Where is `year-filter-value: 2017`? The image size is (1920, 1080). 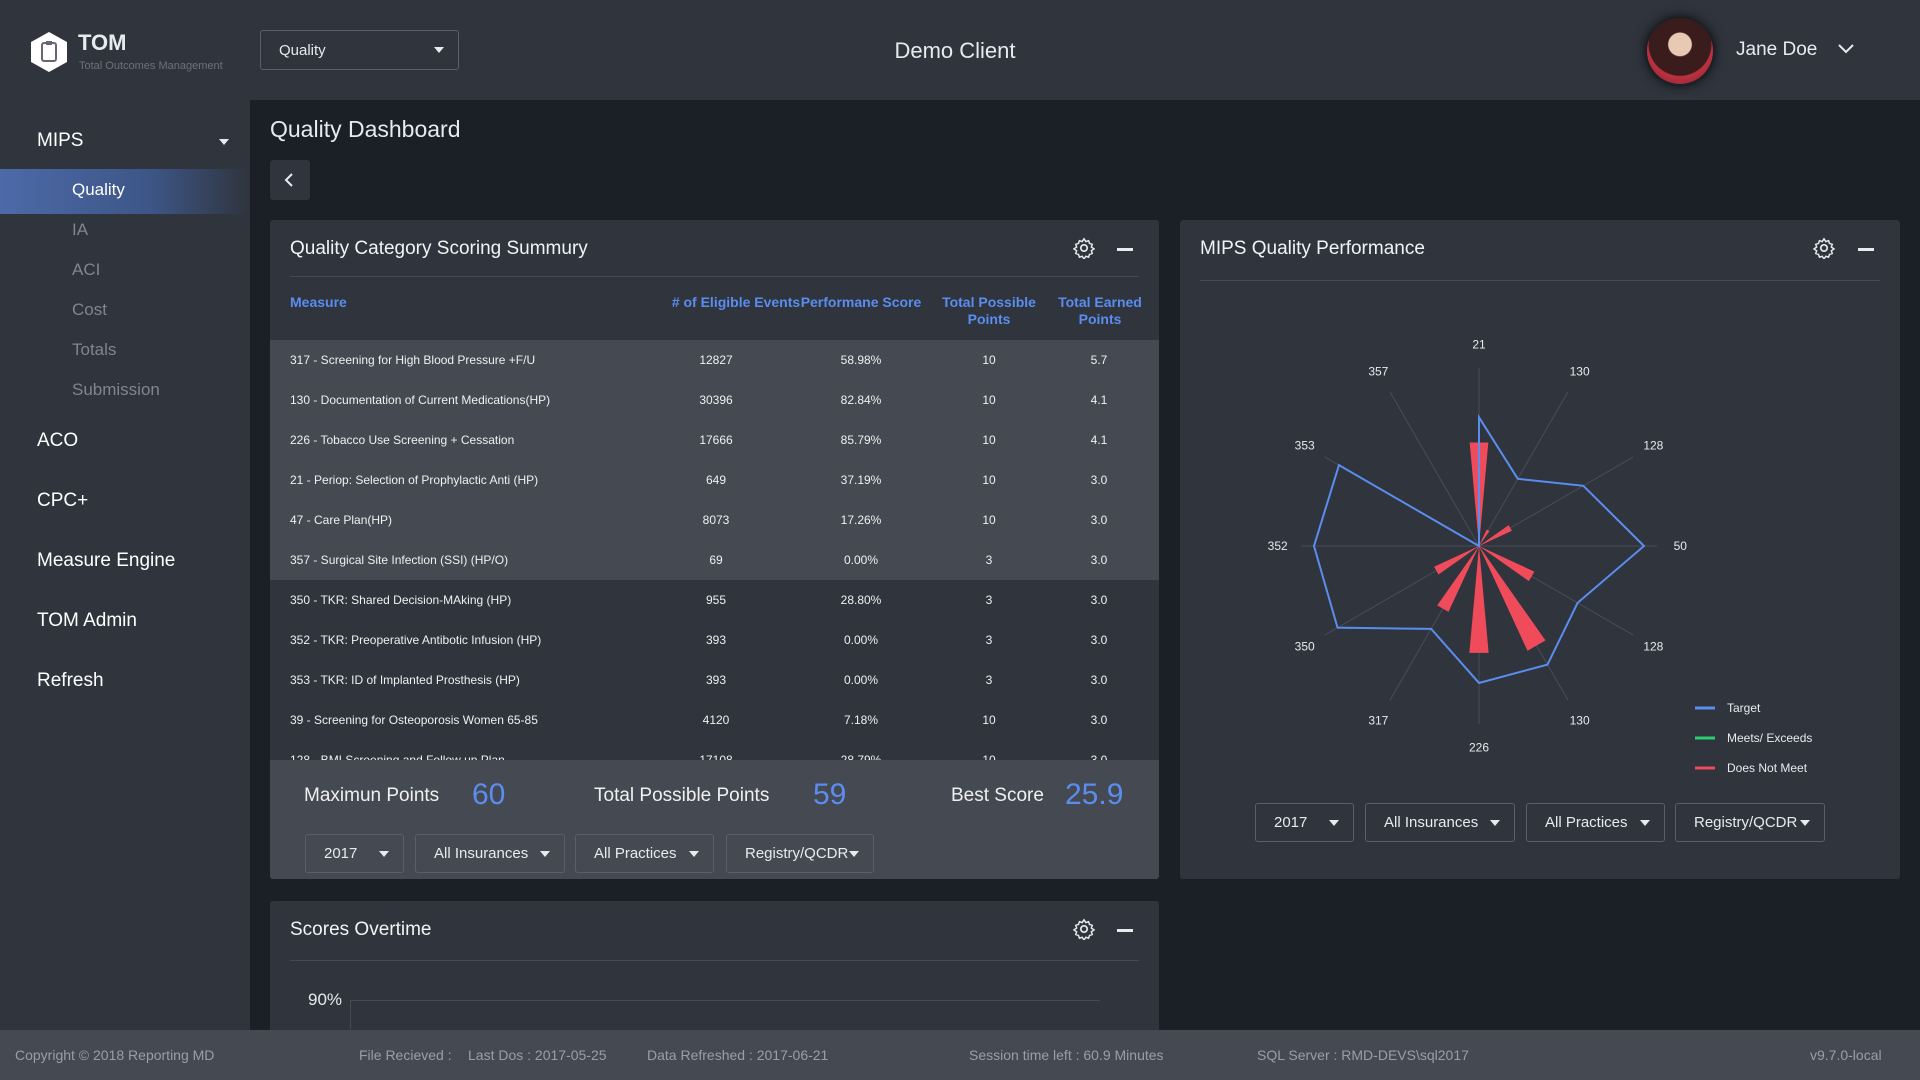 year-filter-value: 2017 is located at coordinates (1291, 822).